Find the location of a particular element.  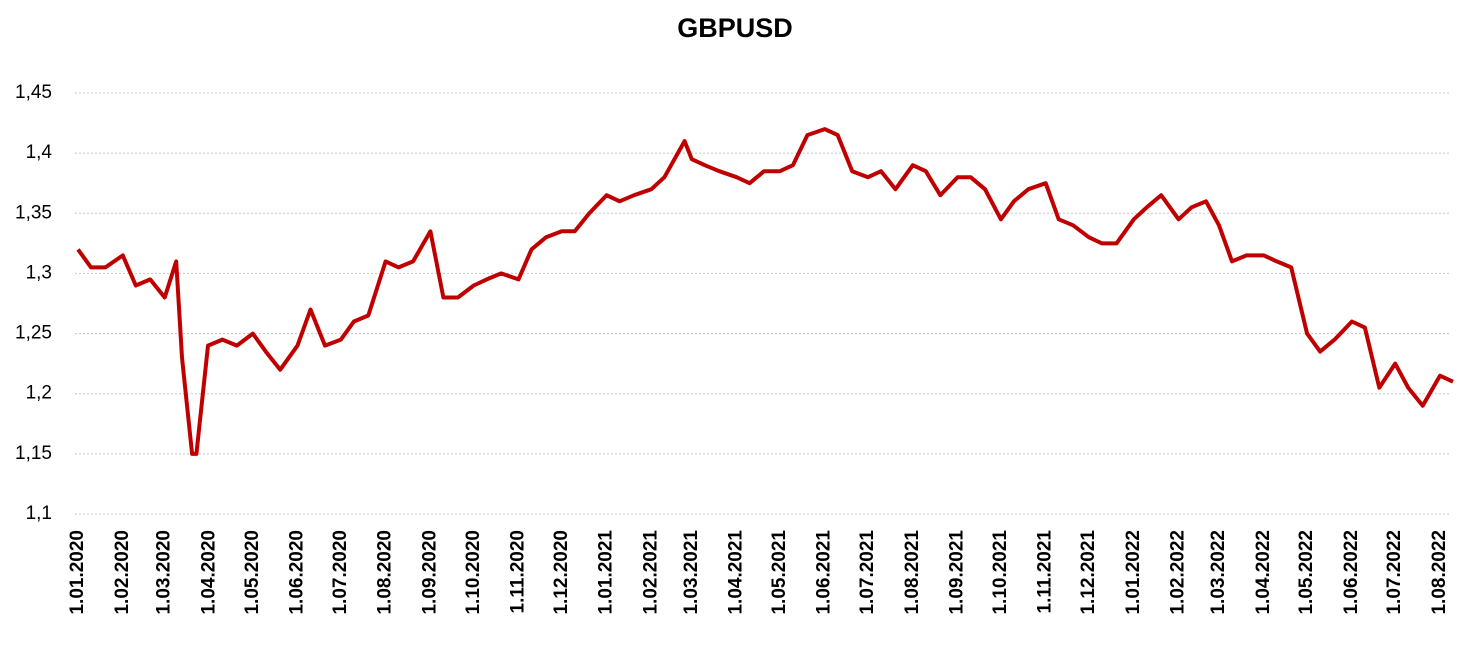

x-tick-label: 1.05.2020 is located at coordinates (252, 572).